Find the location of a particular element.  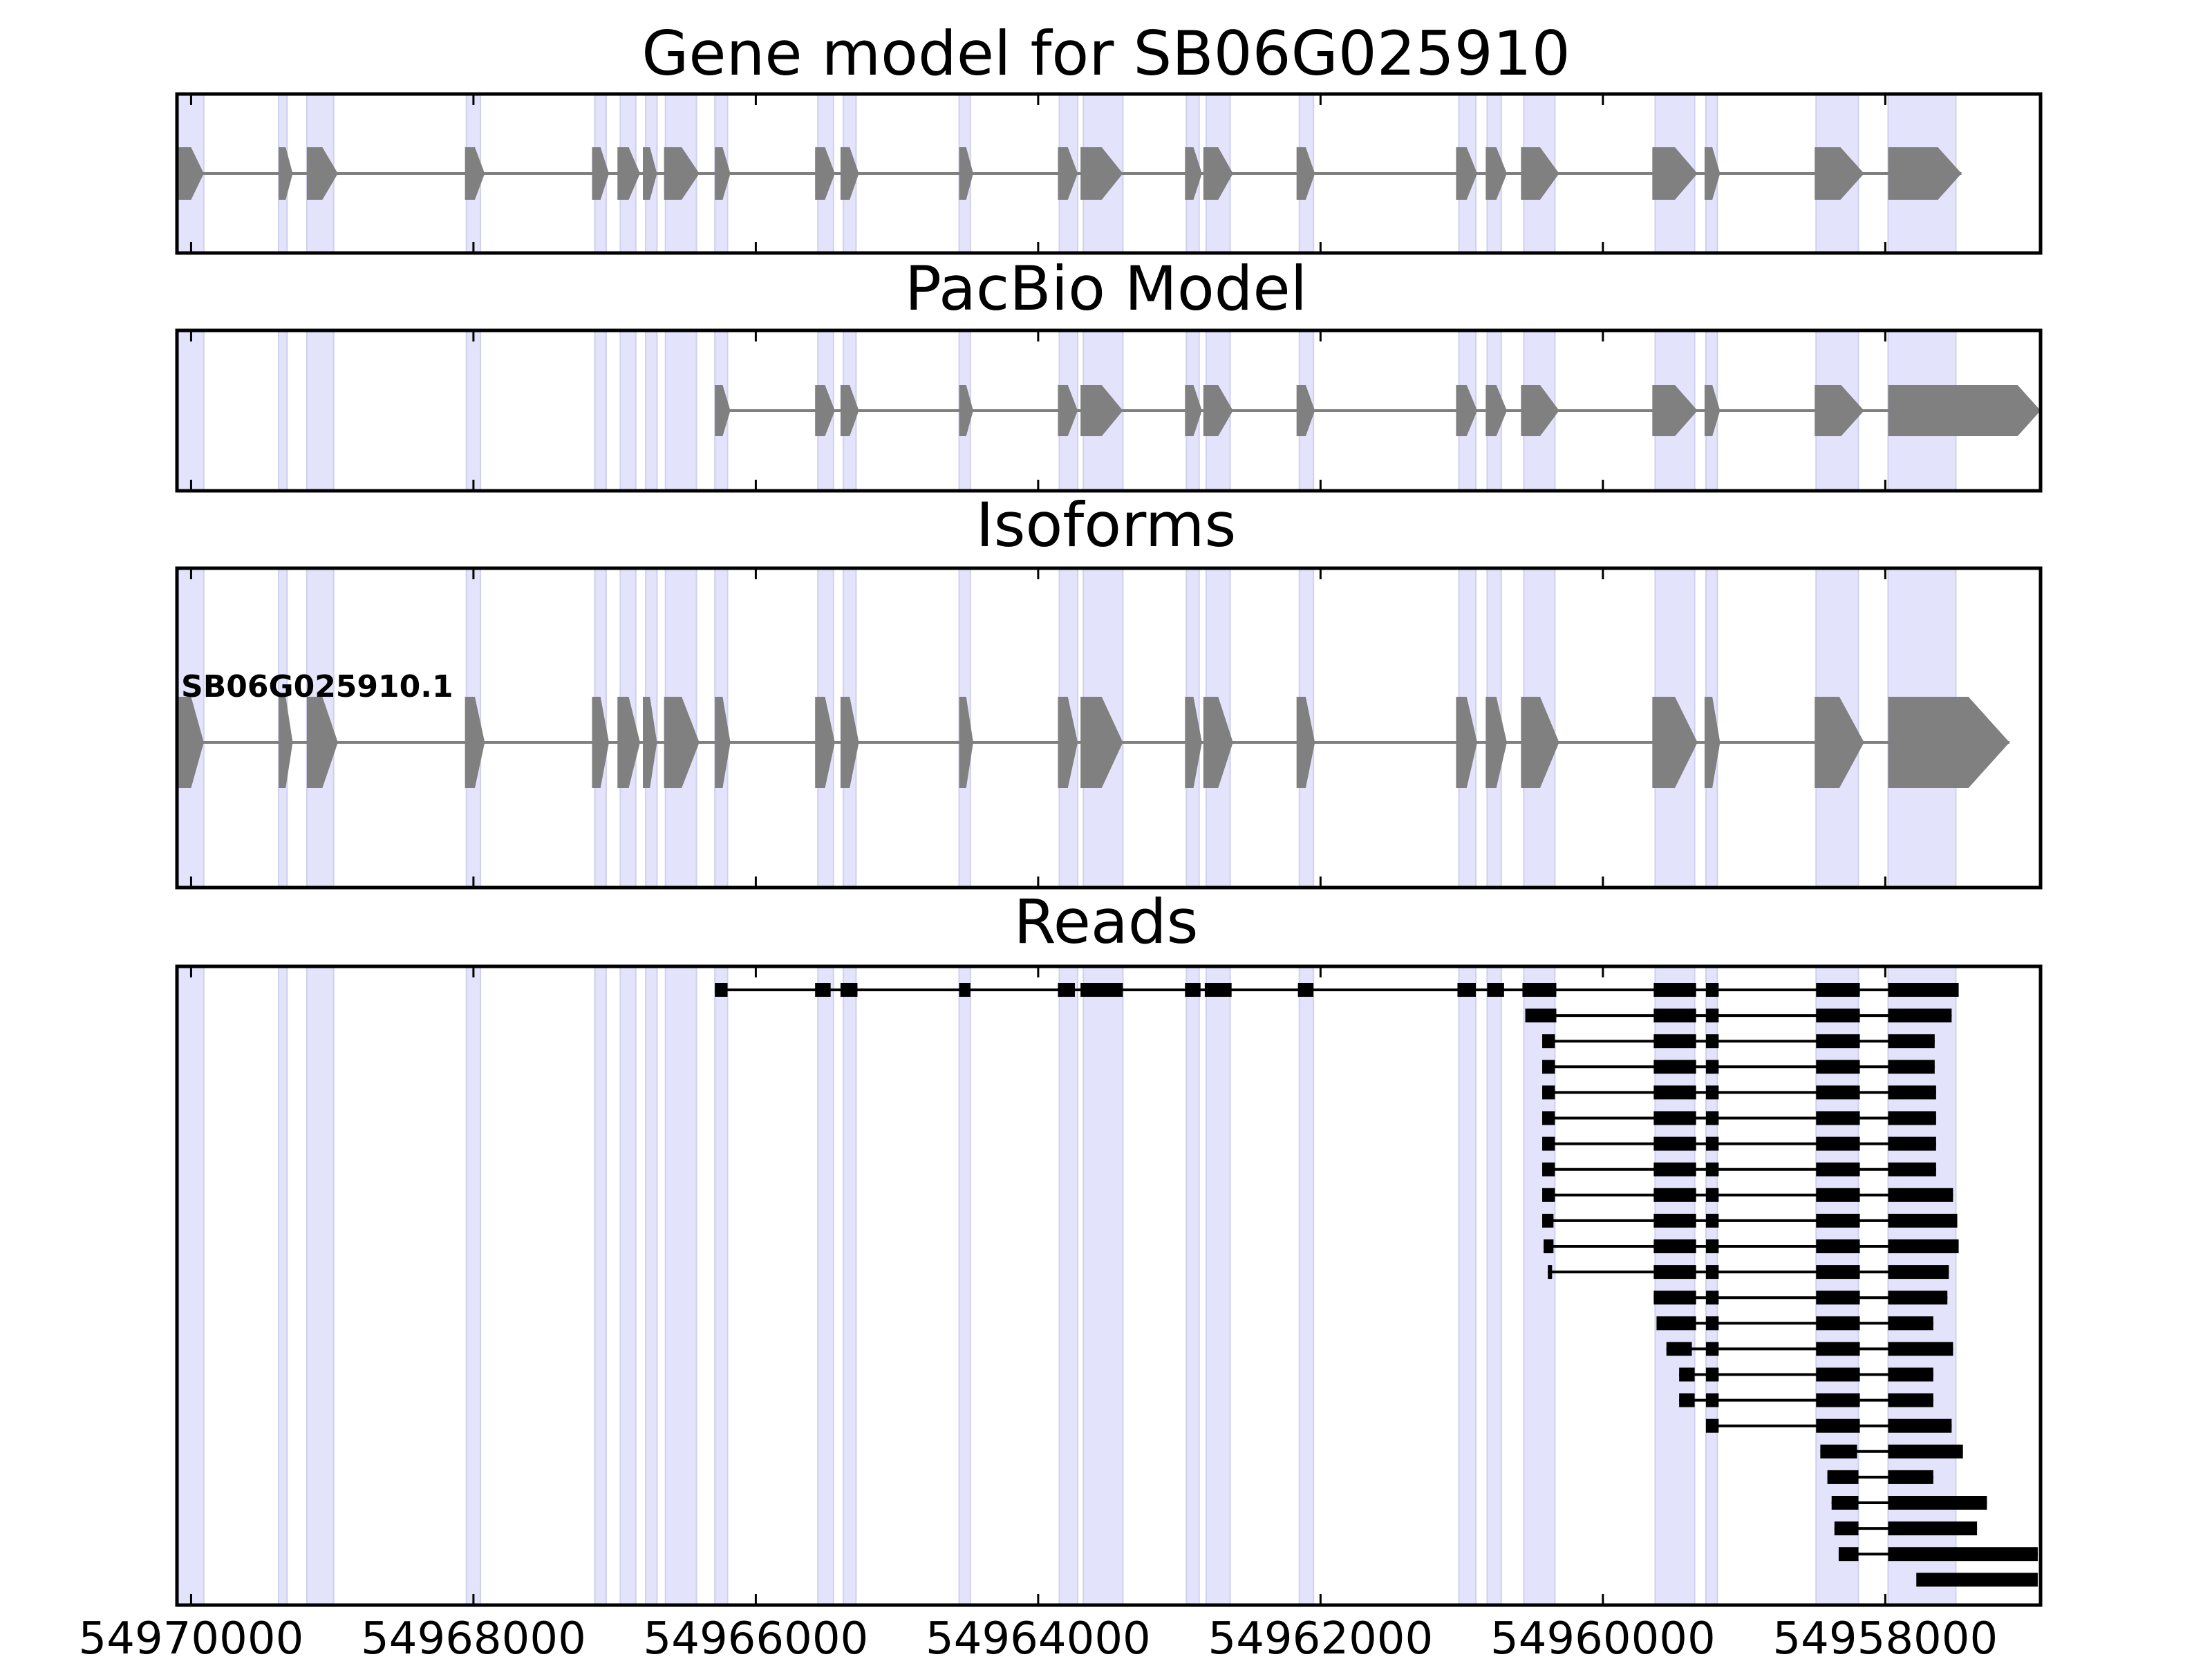

gene-model-title: Gene model for SB06G025910 is located at coordinates (1106, 54).